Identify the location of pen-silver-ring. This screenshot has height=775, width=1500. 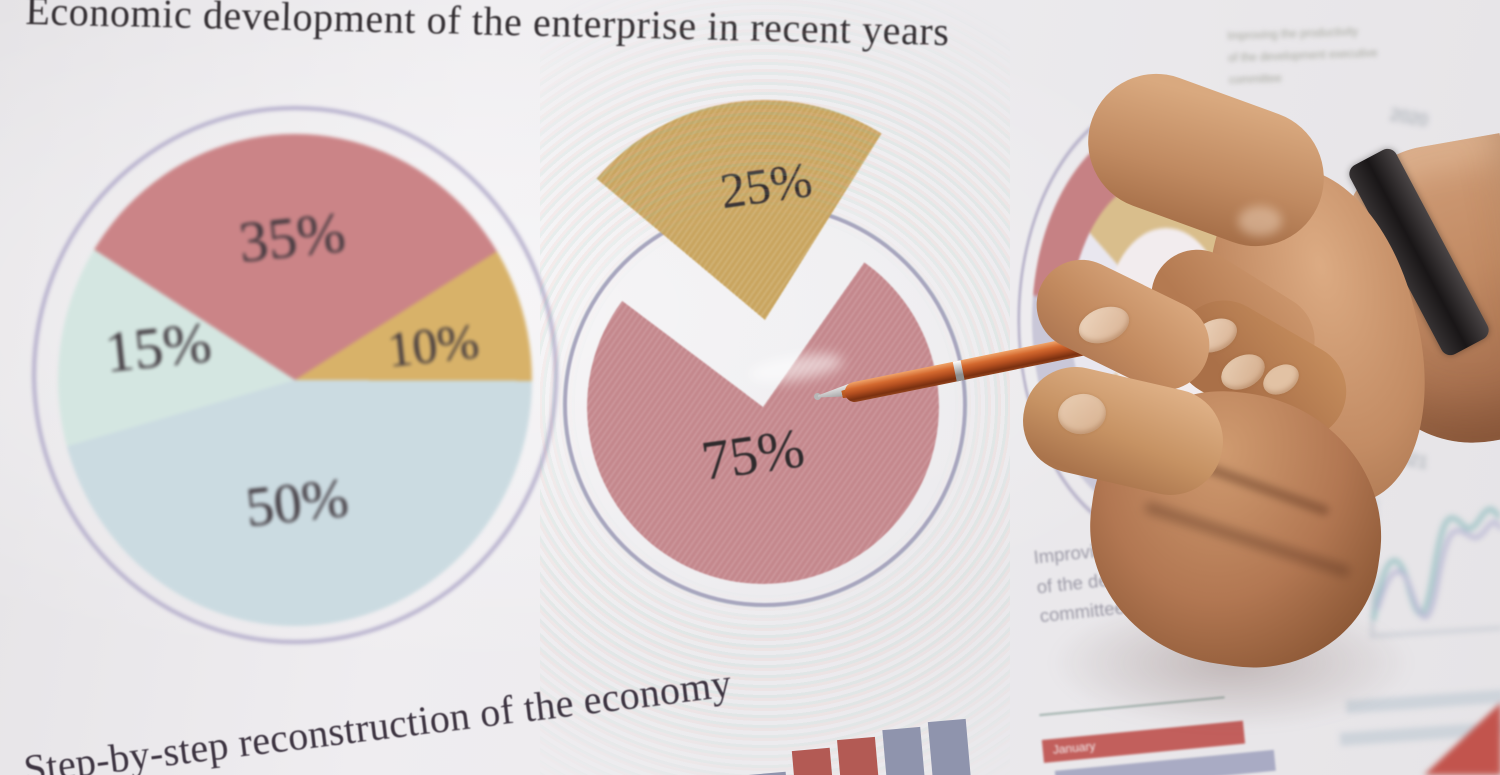
(958, 371).